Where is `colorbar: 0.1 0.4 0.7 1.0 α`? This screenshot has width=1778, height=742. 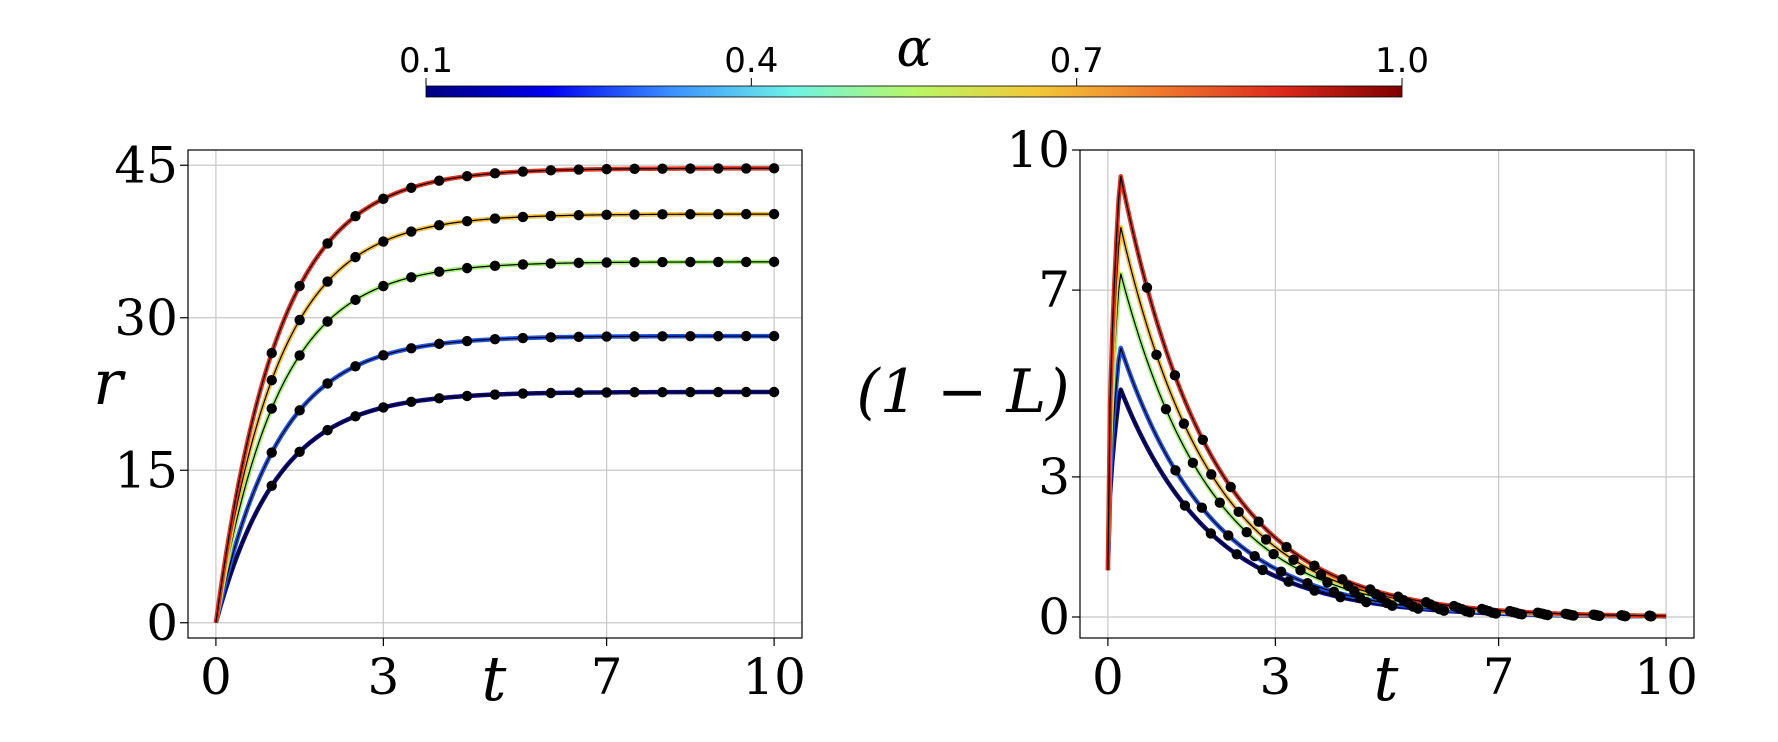 colorbar: 0.1 0.4 0.7 1.0 α is located at coordinates (914, 58).